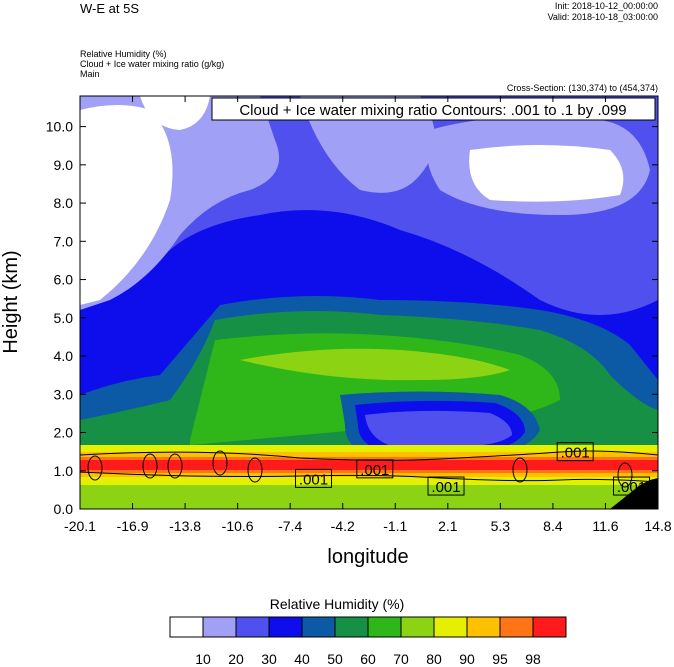  I want to click on cloud-contours, so click(369, 469).